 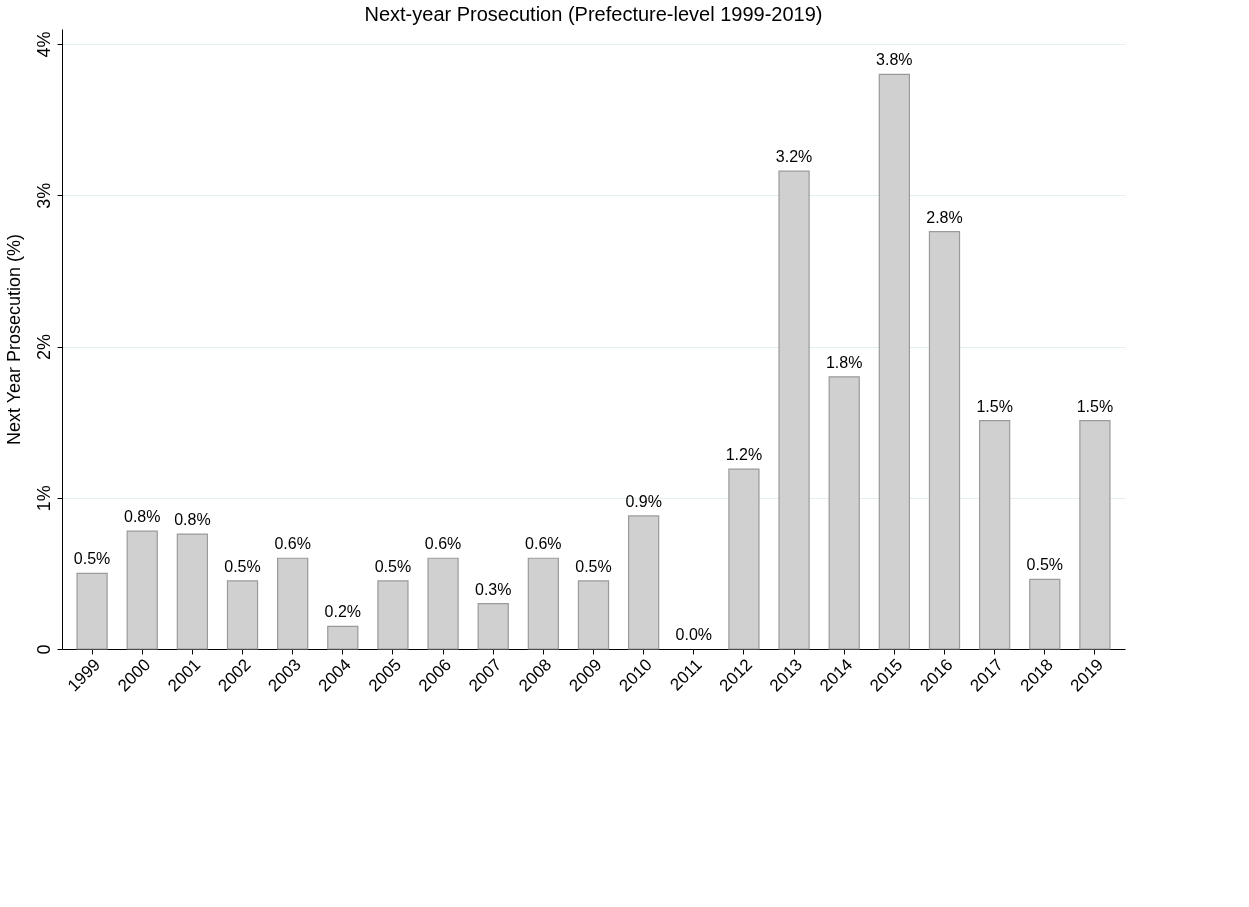 What do you see at coordinates (43, 44) in the screenshot?
I see `y-tick-label: 4%` at bounding box center [43, 44].